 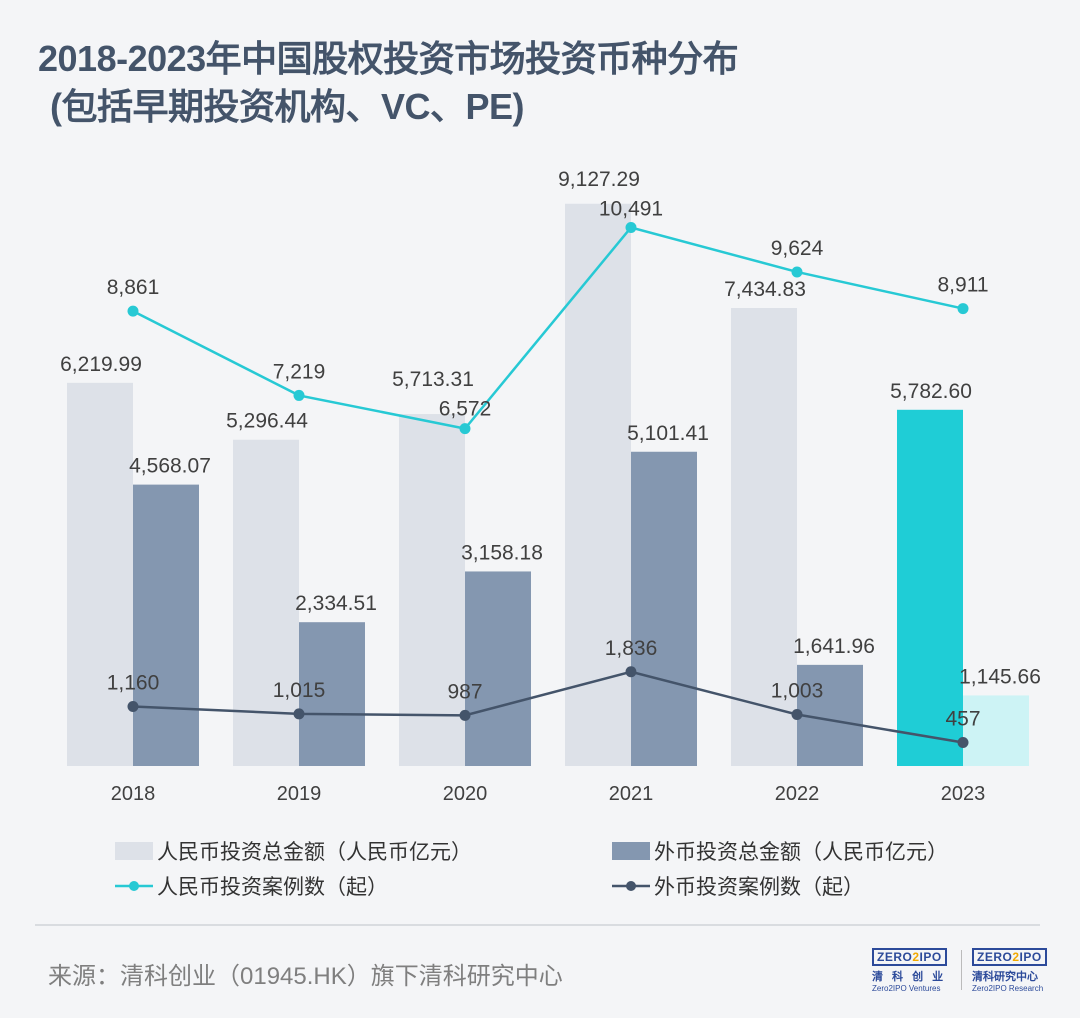 What do you see at coordinates (631, 794) in the screenshot?
I see `x-tick-label: 2021` at bounding box center [631, 794].